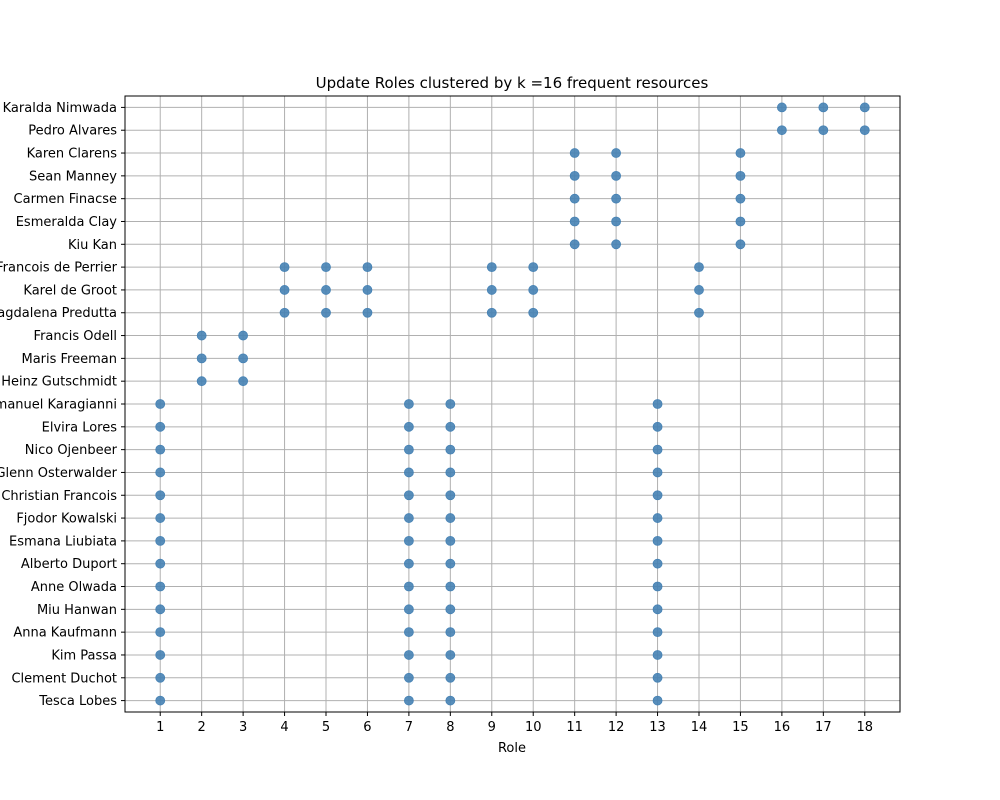 The image size is (1000, 800). I want to click on x-tick-label: 2, so click(202, 727).